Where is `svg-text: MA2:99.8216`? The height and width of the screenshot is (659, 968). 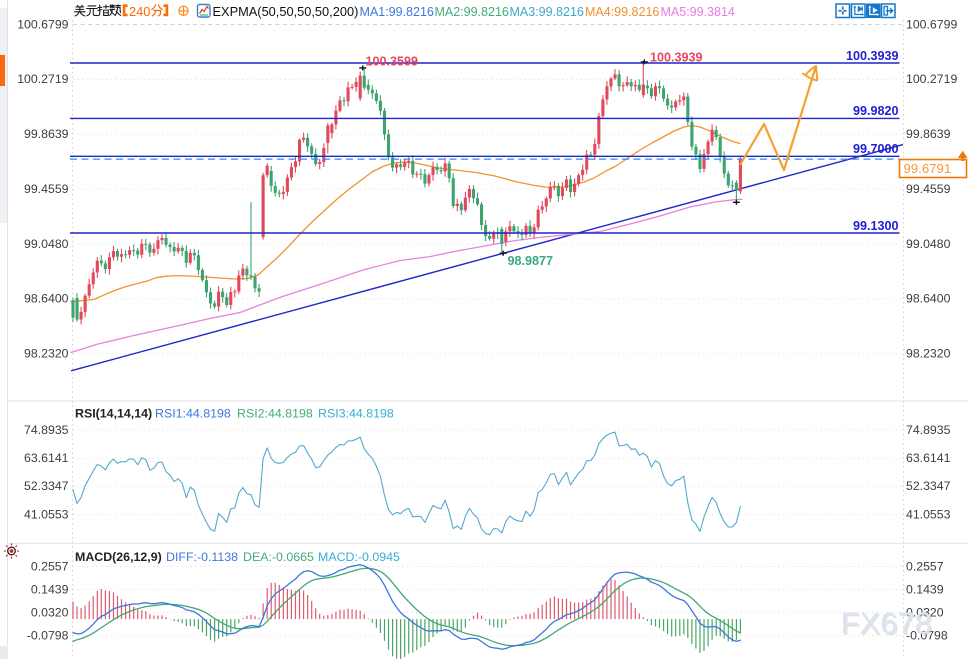
svg-text: MA2:99.8216 is located at coordinates (472, 12).